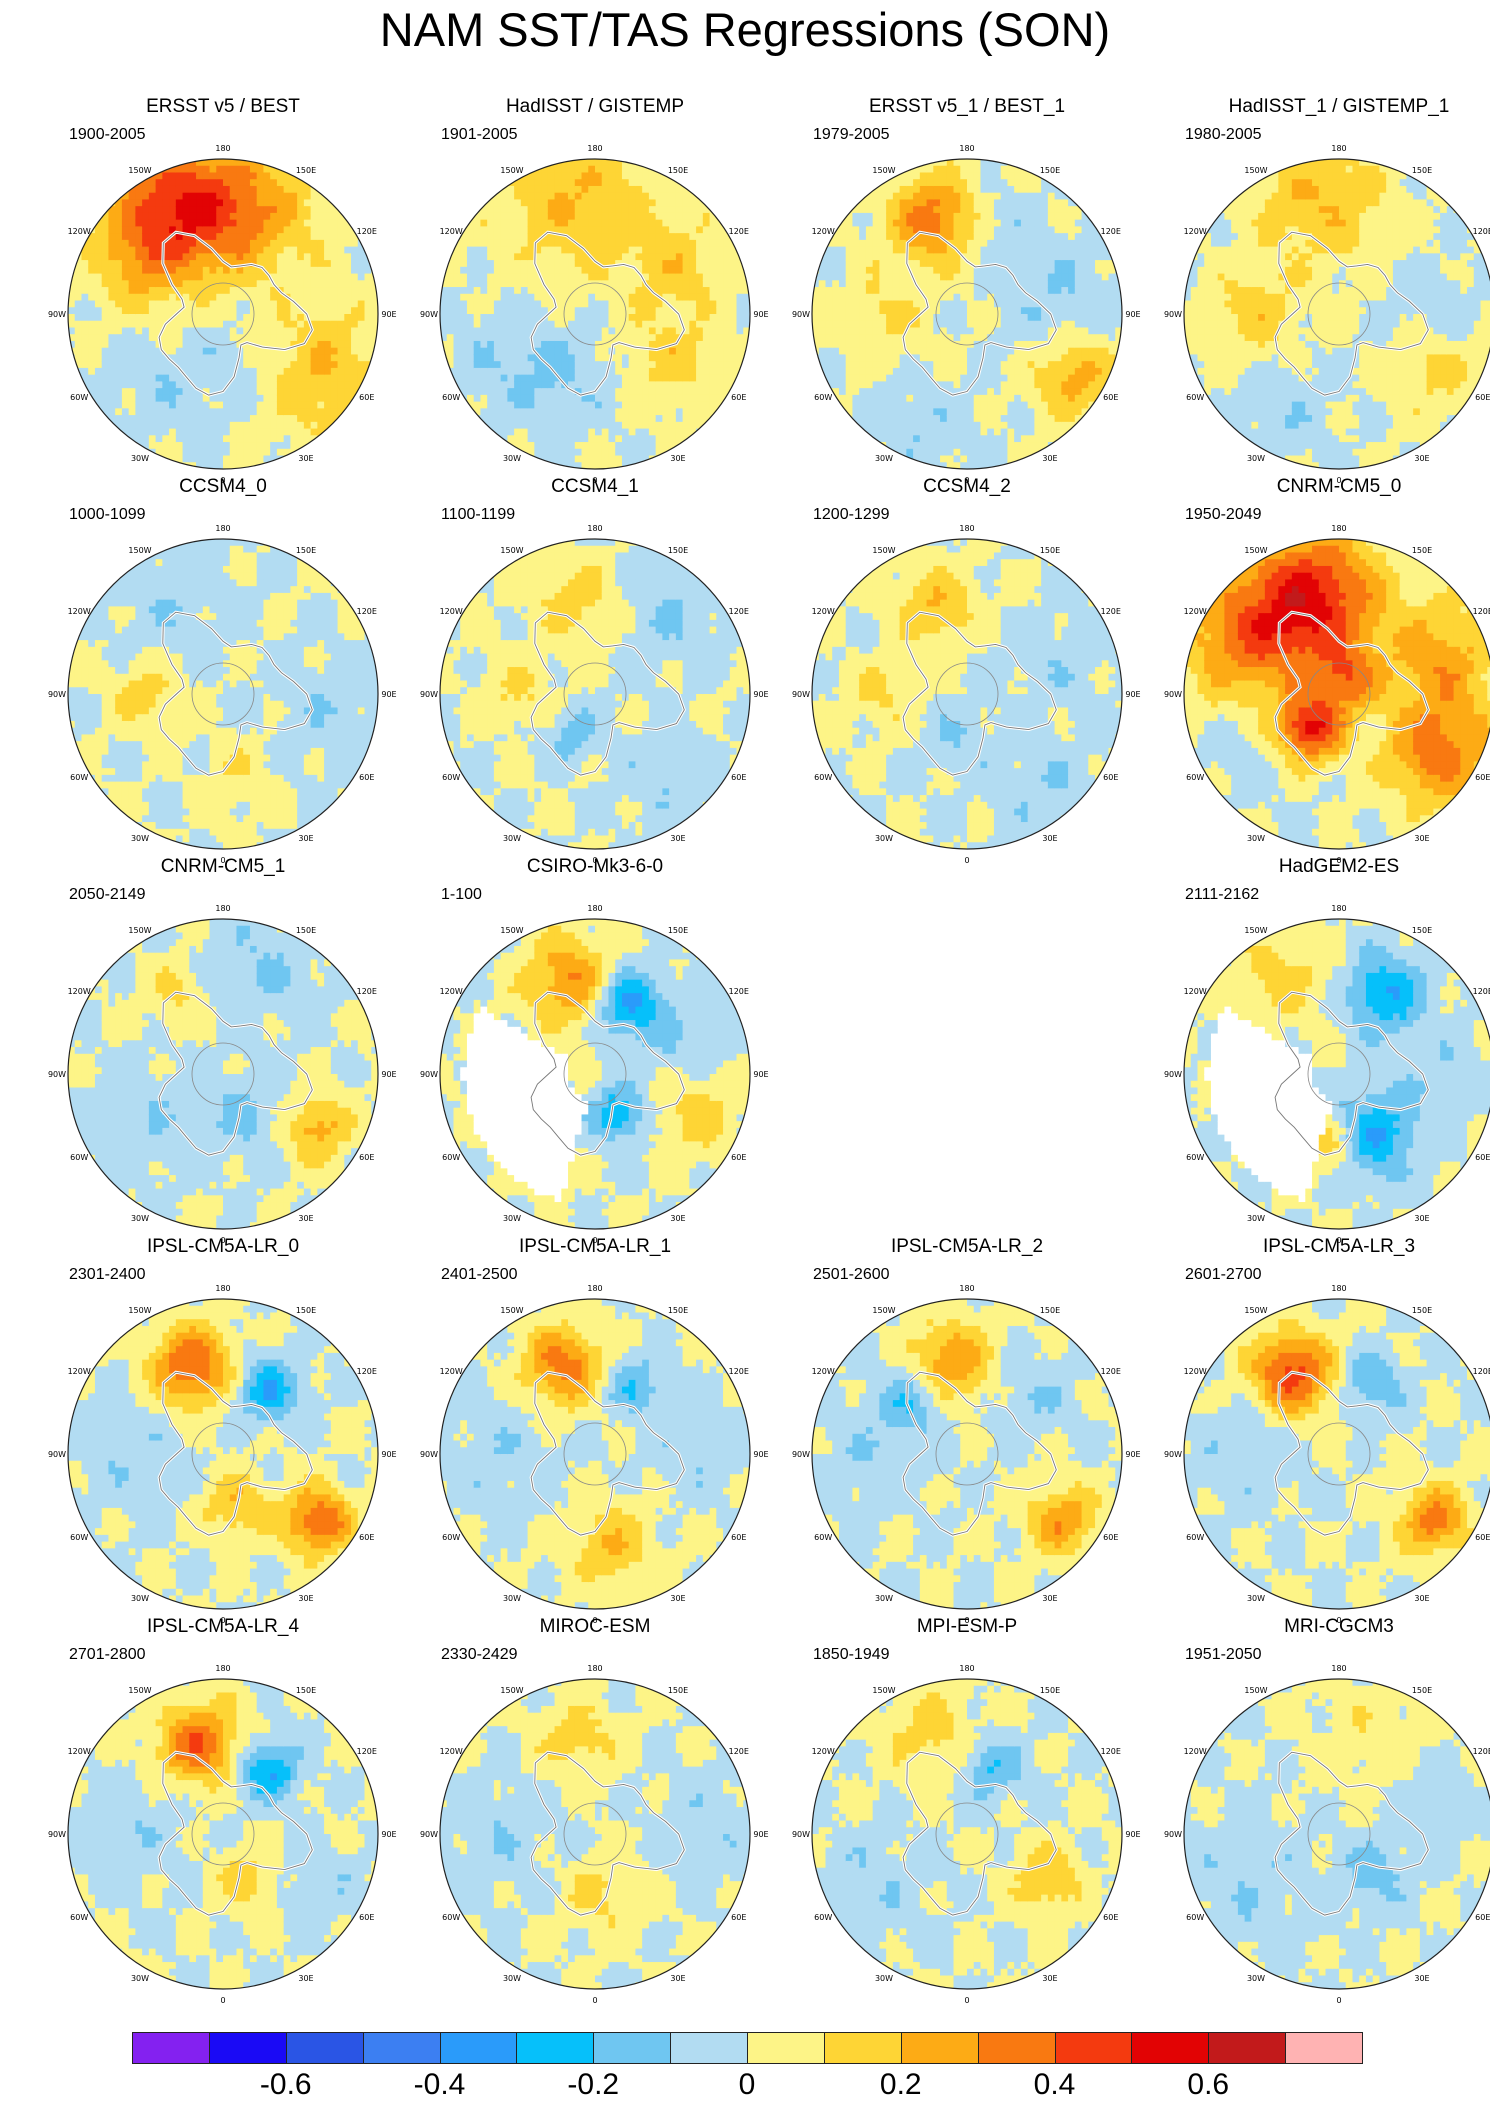 This screenshot has height=2110, width=1490. Describe the element at coordinates (967, 1627) in the screenshot. I see `panel-title: MPI-ESM-P` at that location.